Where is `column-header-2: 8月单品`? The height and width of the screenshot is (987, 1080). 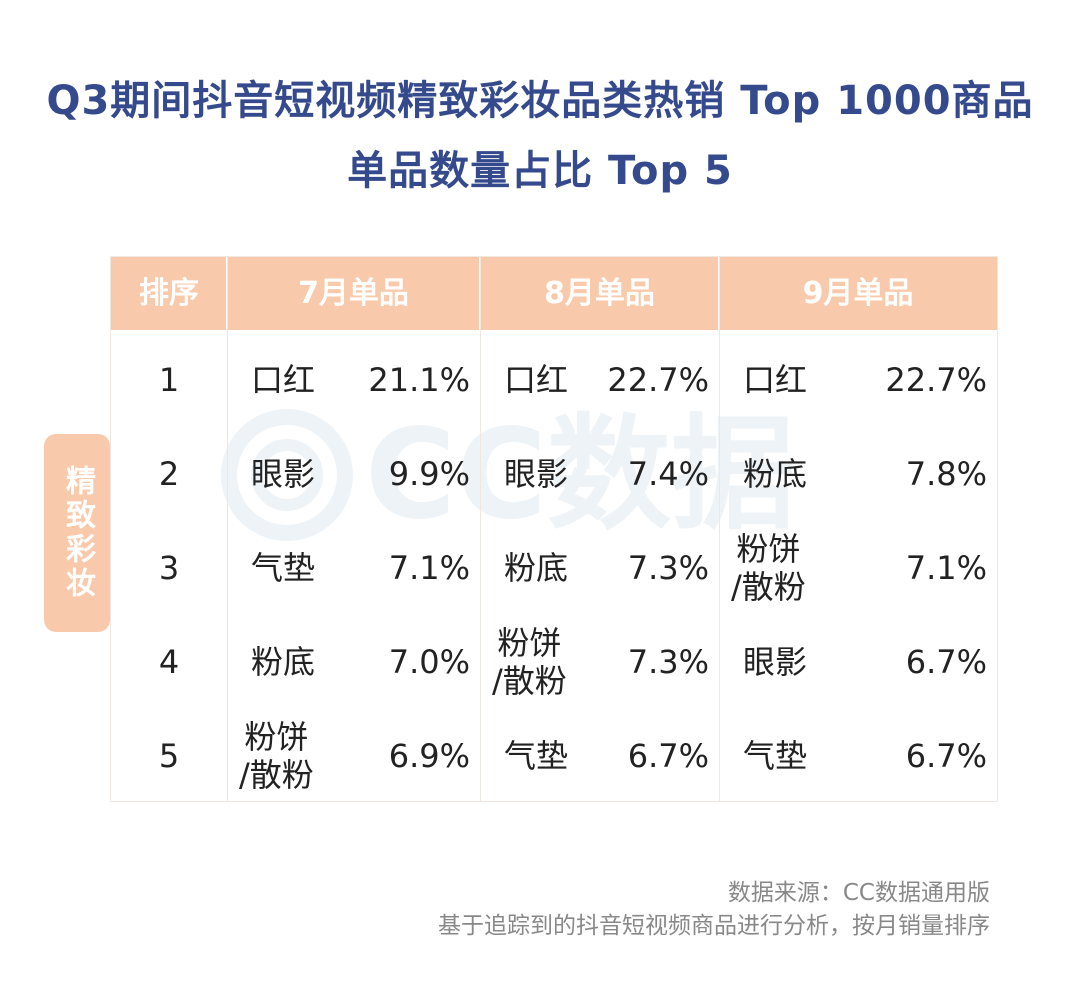 column-header-2: 8月单品 is located at coordinates (599, 293).